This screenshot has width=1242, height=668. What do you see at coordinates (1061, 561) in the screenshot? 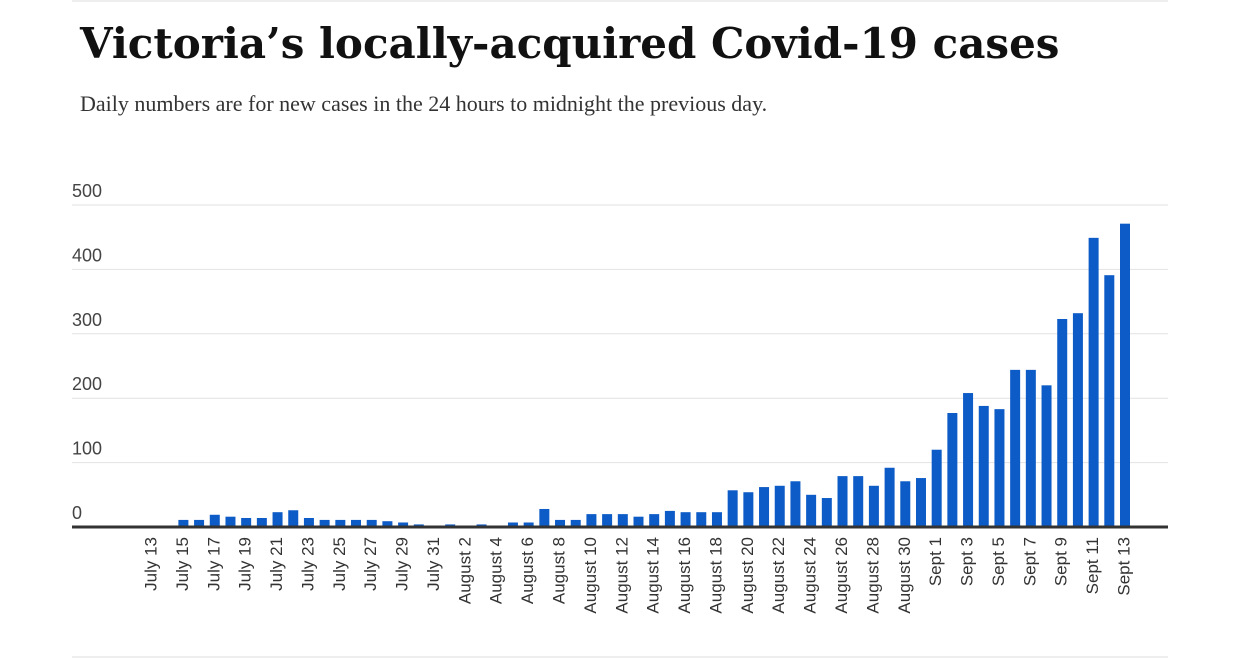
I see `x-tick-label: Sept 9` at bounding box center [1061, 561].